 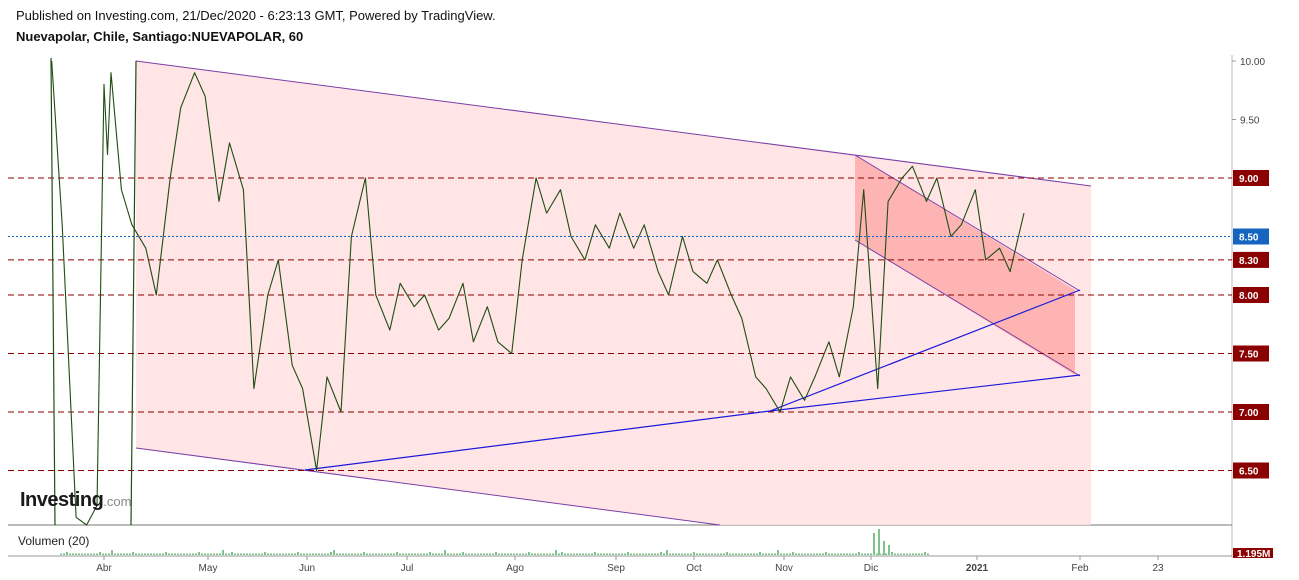 What do you see at coordinates (884, 548) in the screenshot?
I see `volume-bar-spike` at bounding box center [884, 548].